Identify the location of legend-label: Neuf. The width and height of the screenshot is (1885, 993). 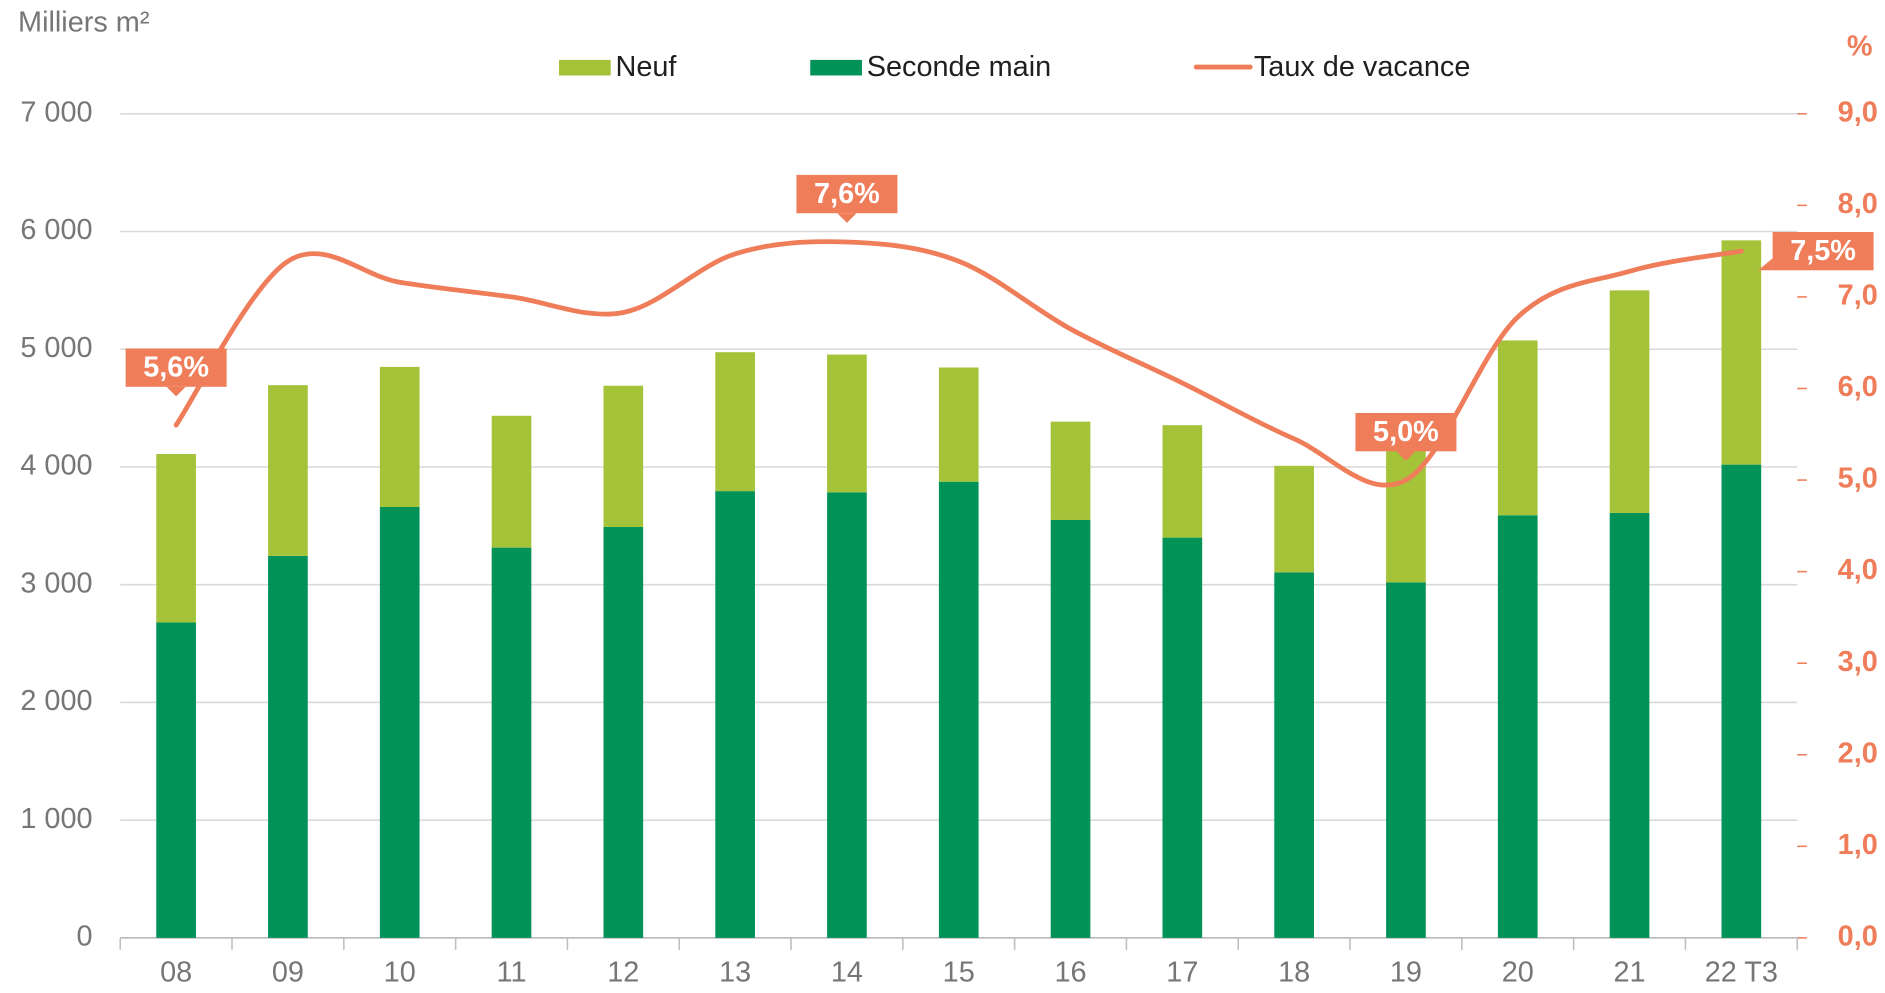
(647, 67).